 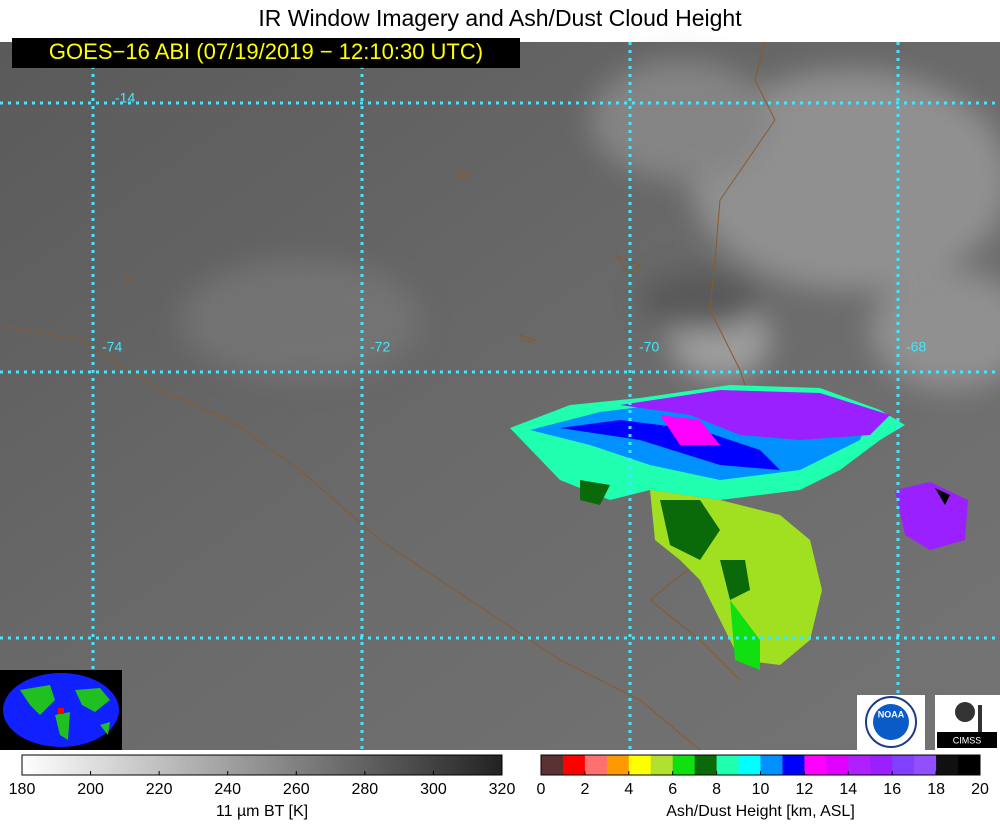 I want to click on grid-label: -74, so click(x=112, y=347).